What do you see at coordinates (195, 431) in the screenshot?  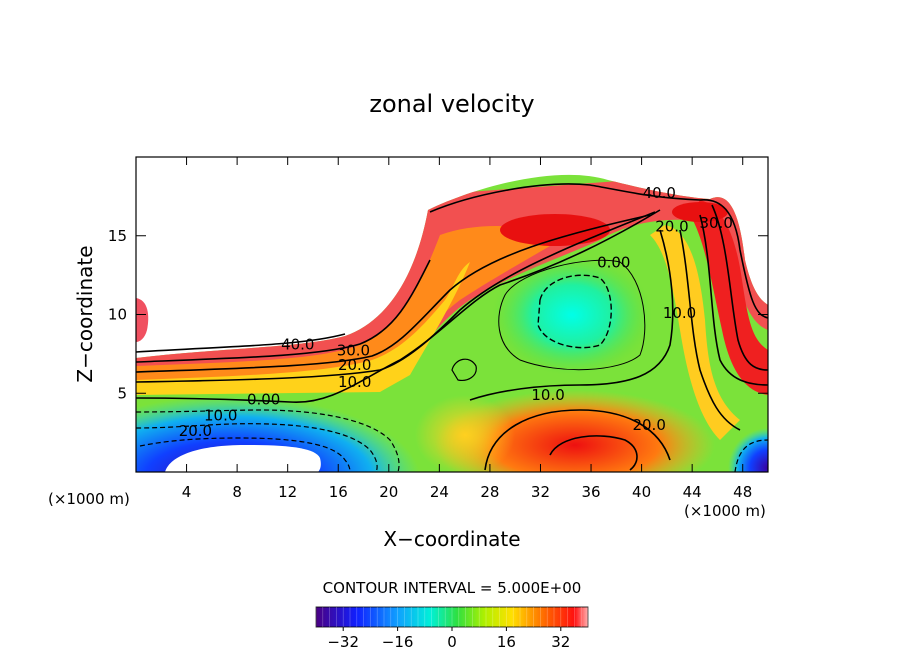 I see `contour-label-6: 20.0` at bounding box center [195, 431].